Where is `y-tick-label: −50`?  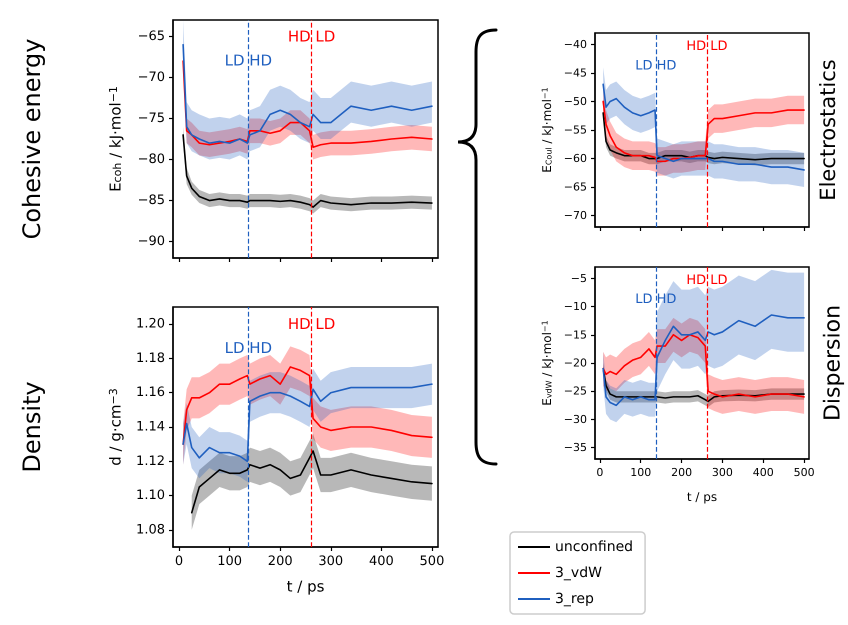 y-tick-label: −50 is located at coordinates (575, 101).